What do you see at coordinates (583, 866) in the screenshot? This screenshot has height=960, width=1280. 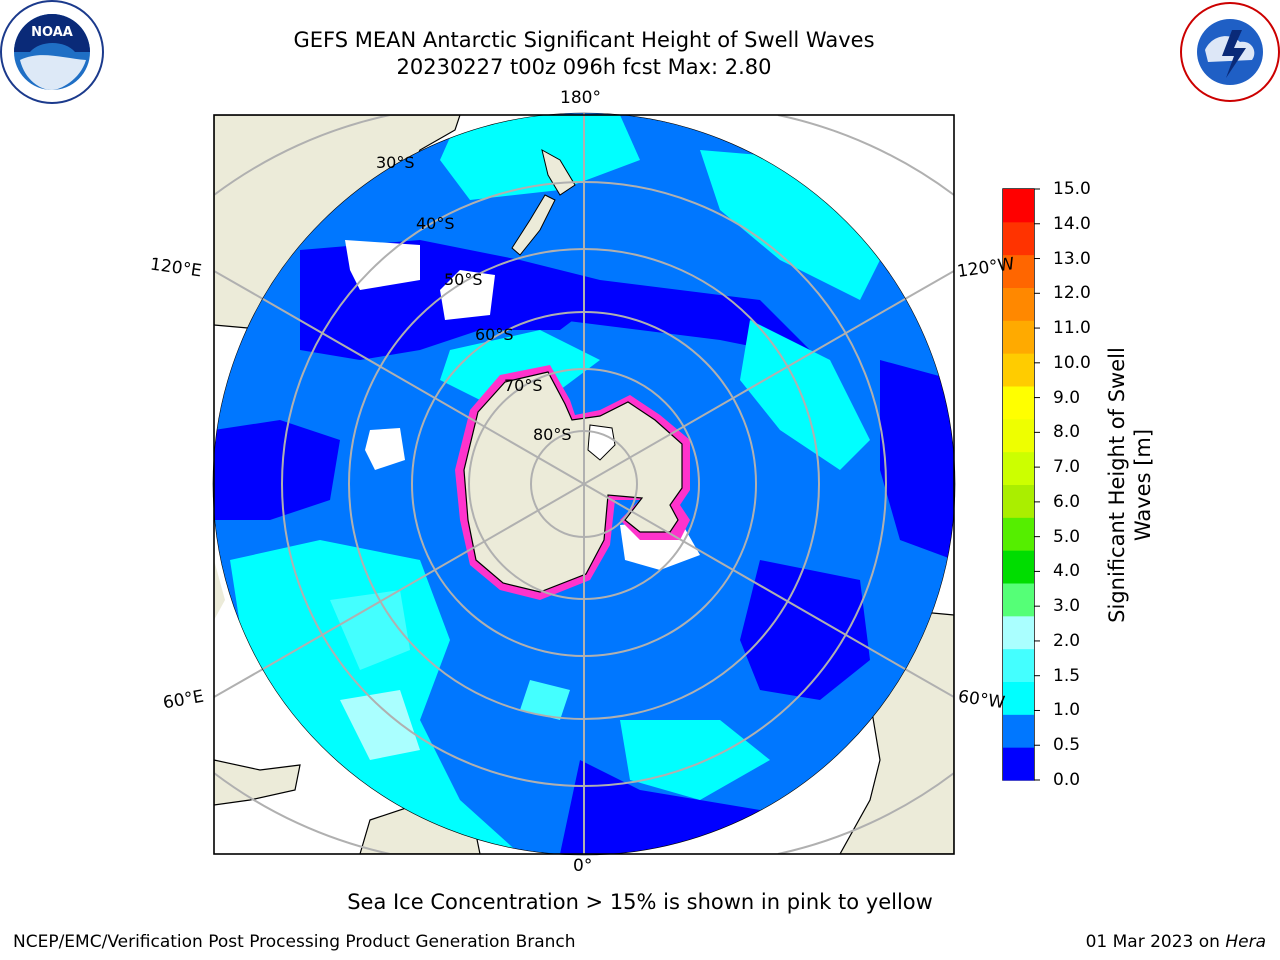 I see `lon-label-0: 0°` at bounding box center [583, 866].